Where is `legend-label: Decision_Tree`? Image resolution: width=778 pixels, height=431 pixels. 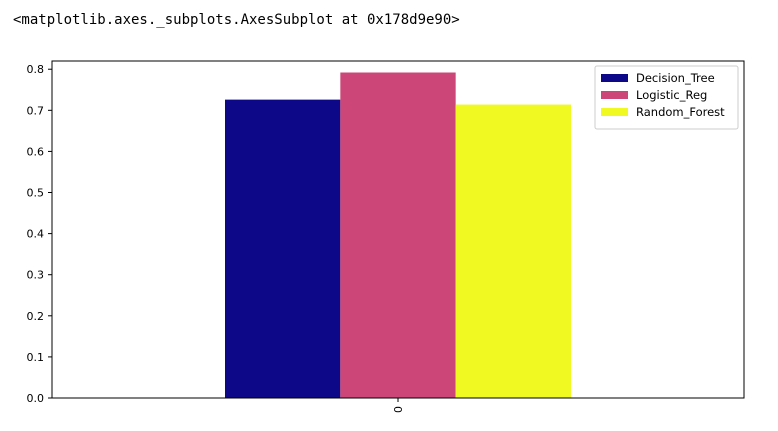 legend-label: Decision_Tree is located at coordinates (675, 78).